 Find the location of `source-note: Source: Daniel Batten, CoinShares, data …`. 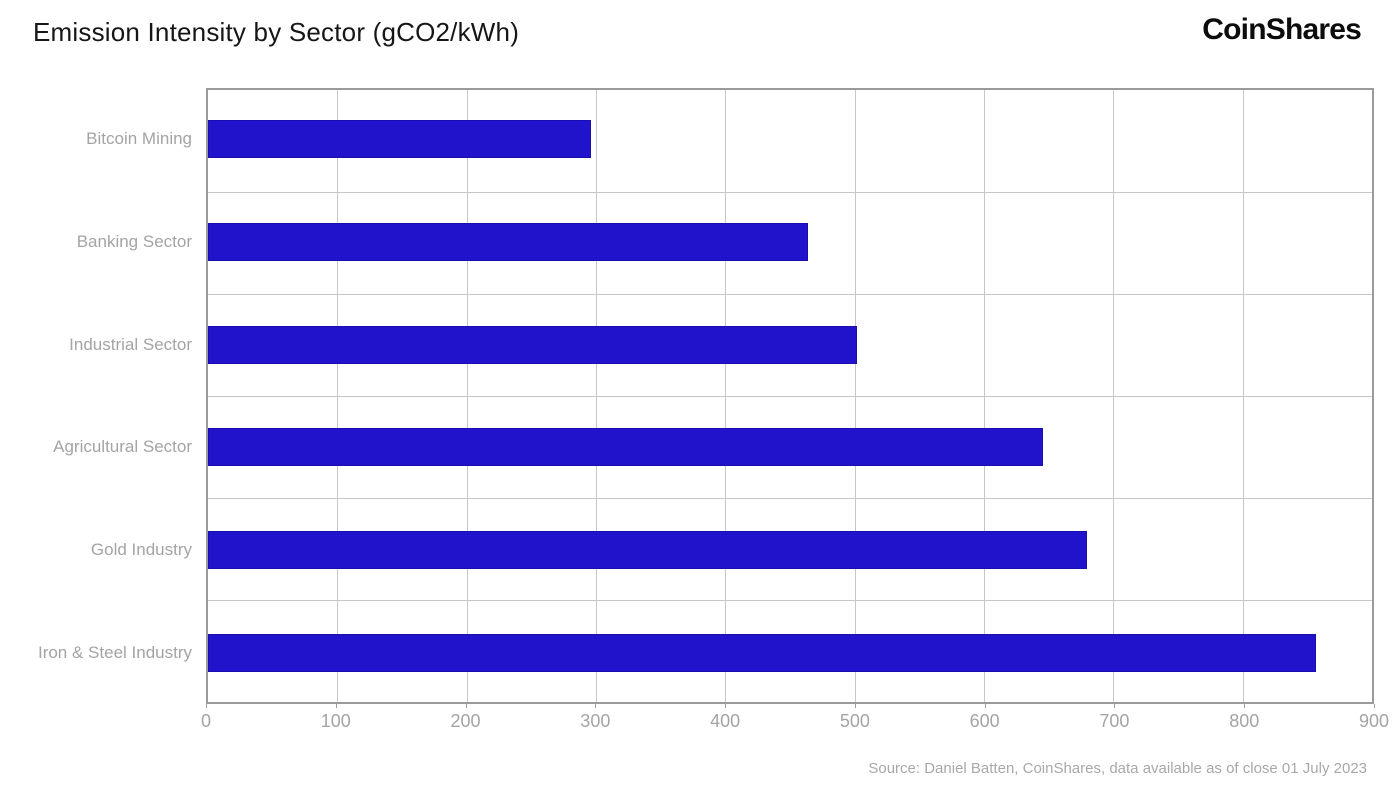

source-note: Source: Daniel Batten, CoinShares, data … is located at coordinates (1117, 768).